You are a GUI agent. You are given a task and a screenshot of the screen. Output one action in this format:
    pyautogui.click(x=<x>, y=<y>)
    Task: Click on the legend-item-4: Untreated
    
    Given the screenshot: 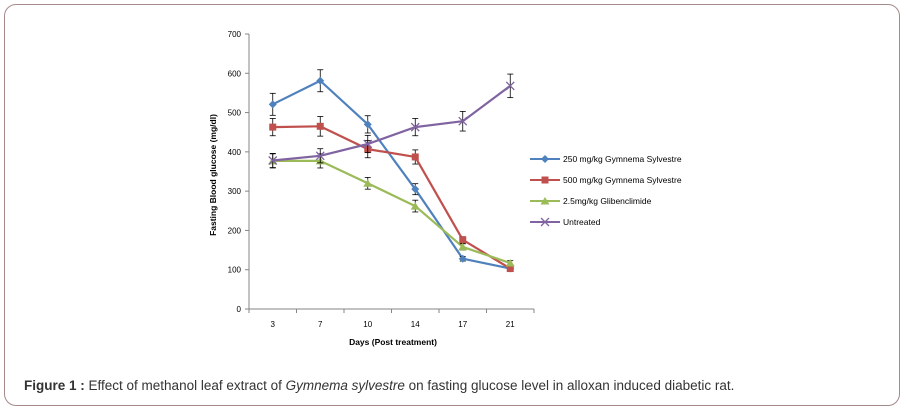 What is the action you would take?
    pyautogui.click(x=565, y=222)
    